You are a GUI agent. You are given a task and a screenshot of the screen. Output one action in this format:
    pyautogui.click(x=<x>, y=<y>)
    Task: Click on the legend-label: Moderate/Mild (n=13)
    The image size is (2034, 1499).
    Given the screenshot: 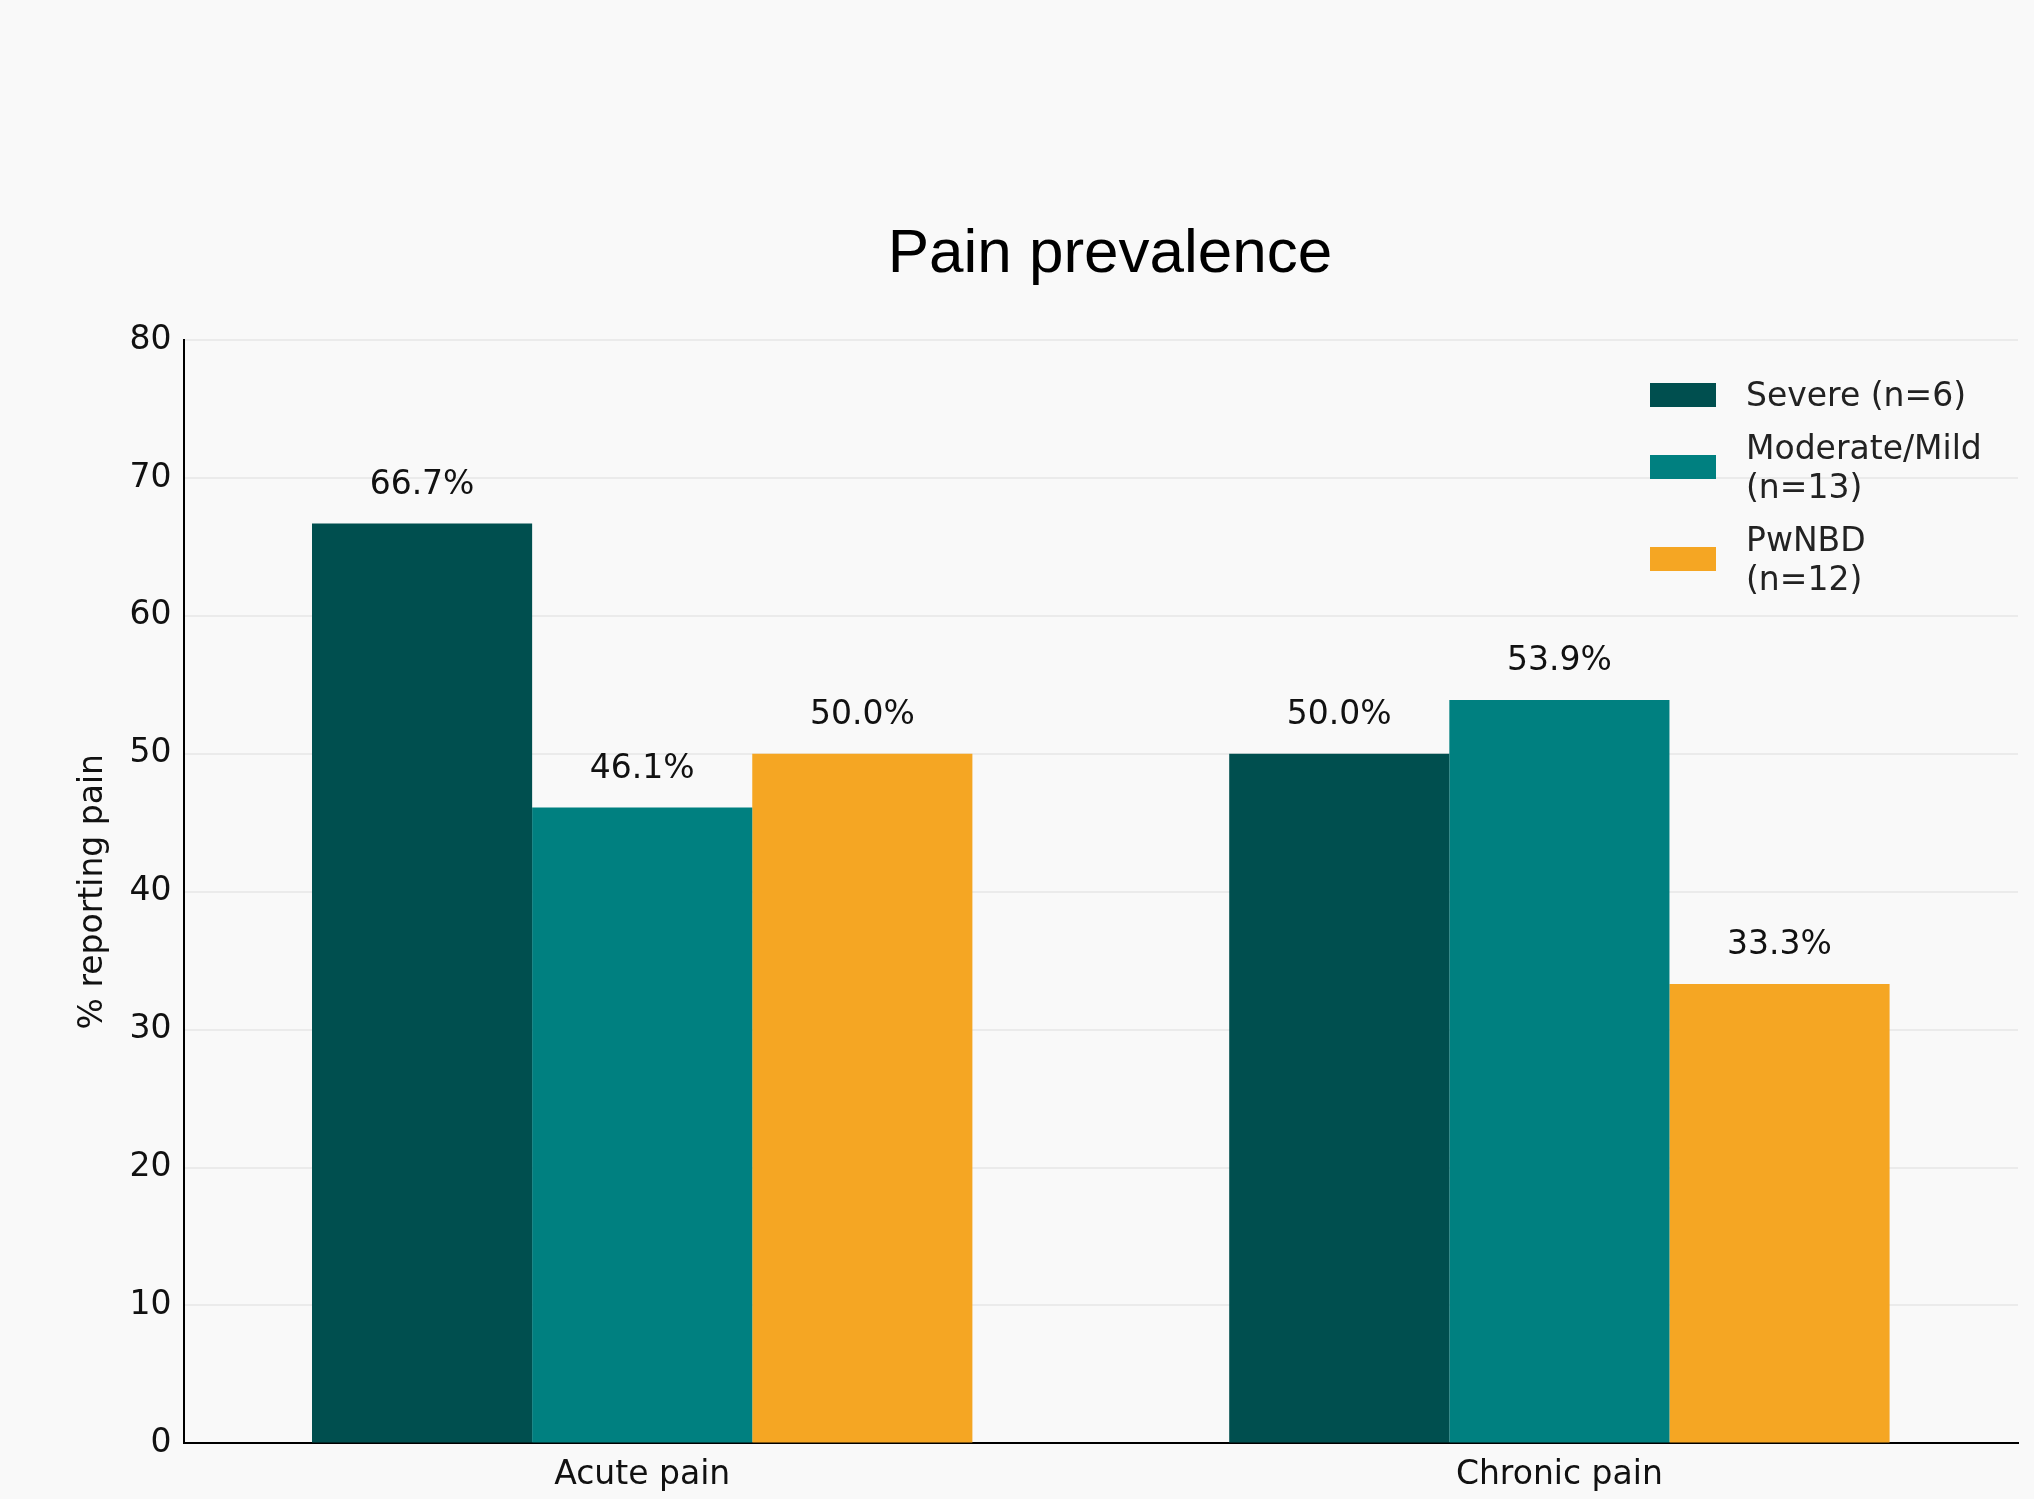 What is the action you would take?
    pyautogui.click(x=1864, y=467)
    